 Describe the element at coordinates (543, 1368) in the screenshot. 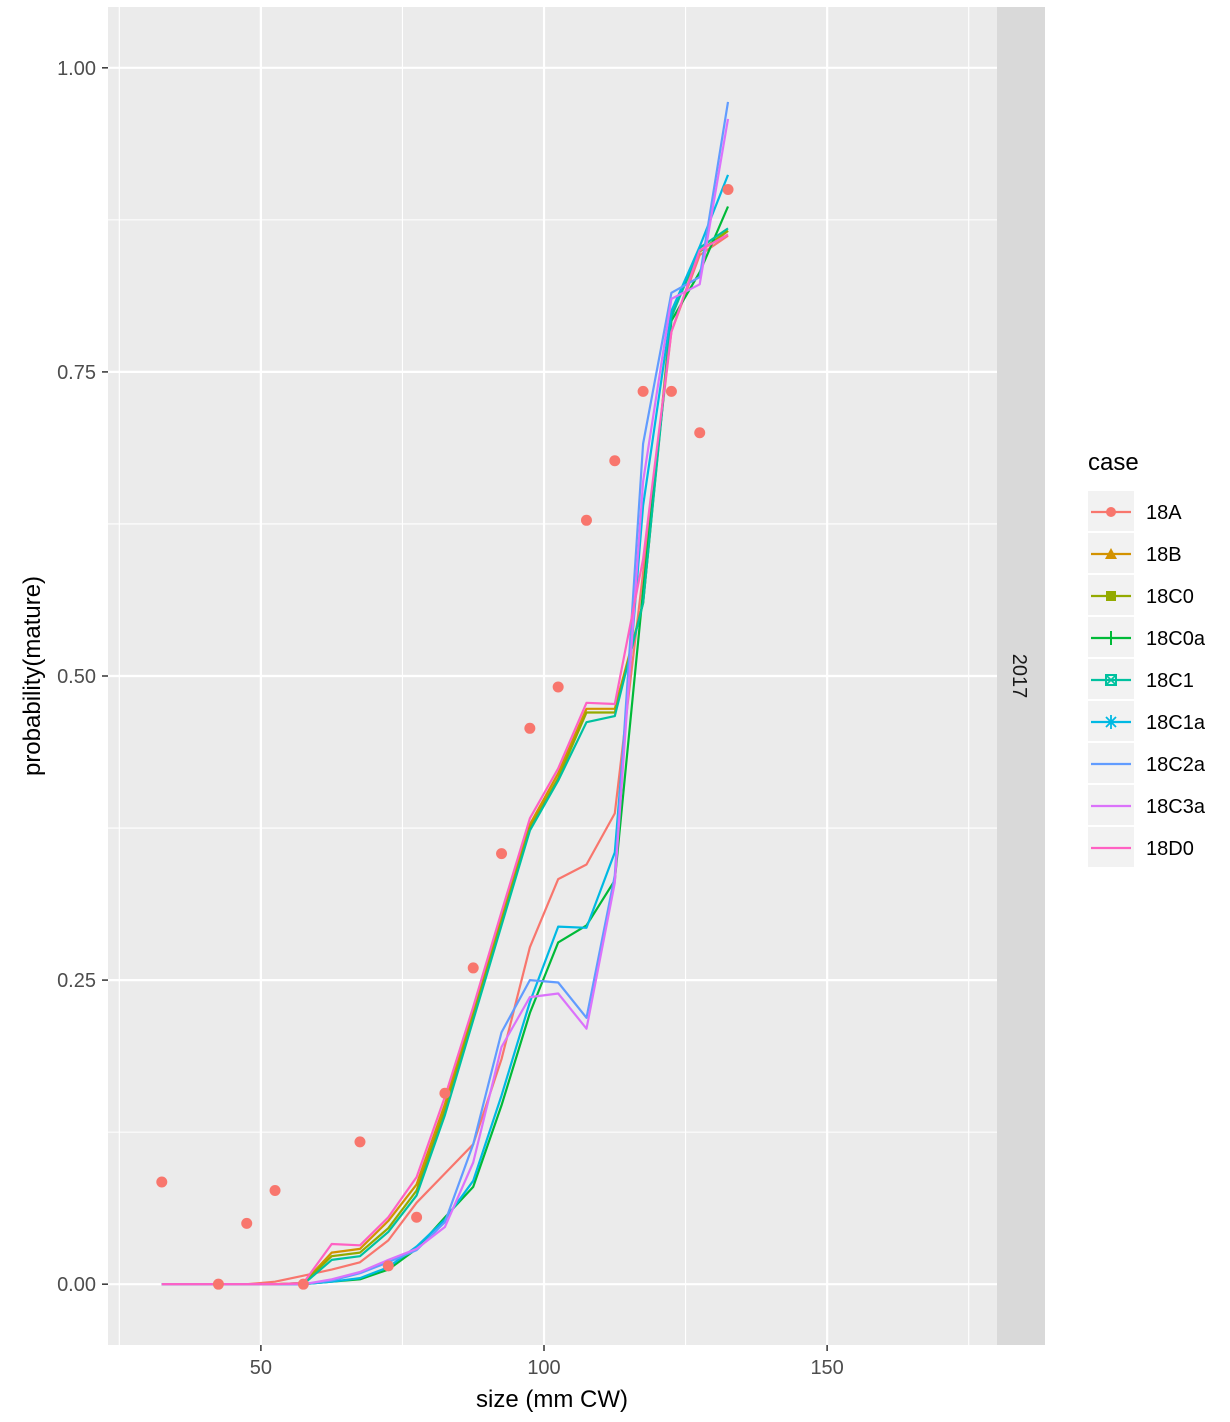

I see `x-tick-label: 100` at that location.